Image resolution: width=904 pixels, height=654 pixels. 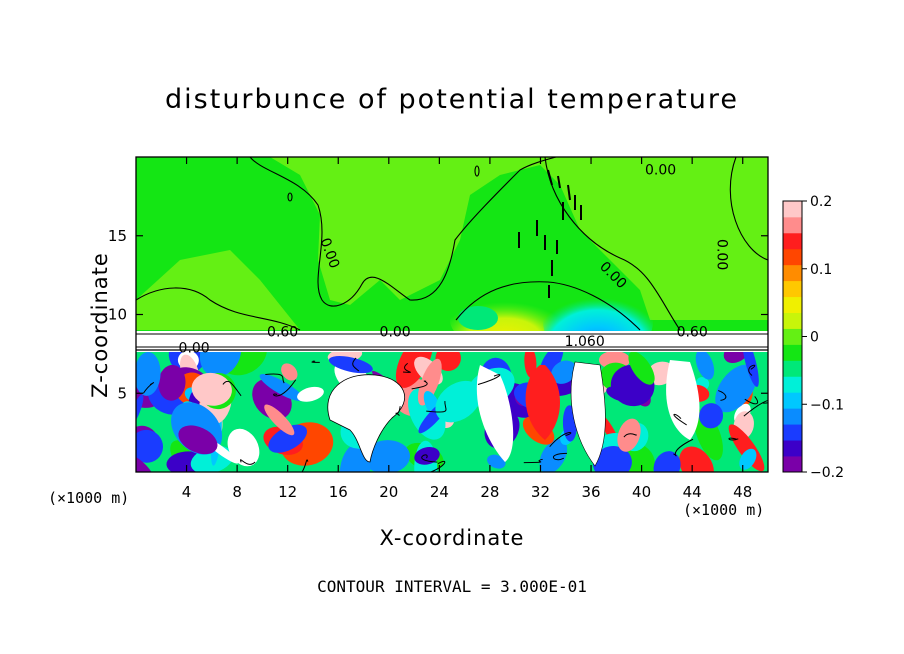 I want to click on x-tick-label: 32, so click(x=540, y=492).